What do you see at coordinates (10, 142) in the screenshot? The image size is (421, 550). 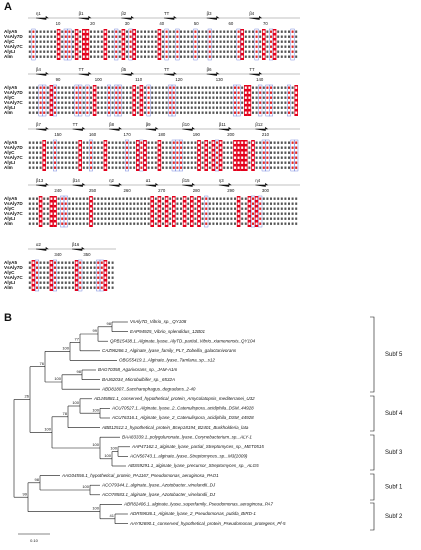 I see `sequence-name: AlyA5` at bounding box center [10, 142].